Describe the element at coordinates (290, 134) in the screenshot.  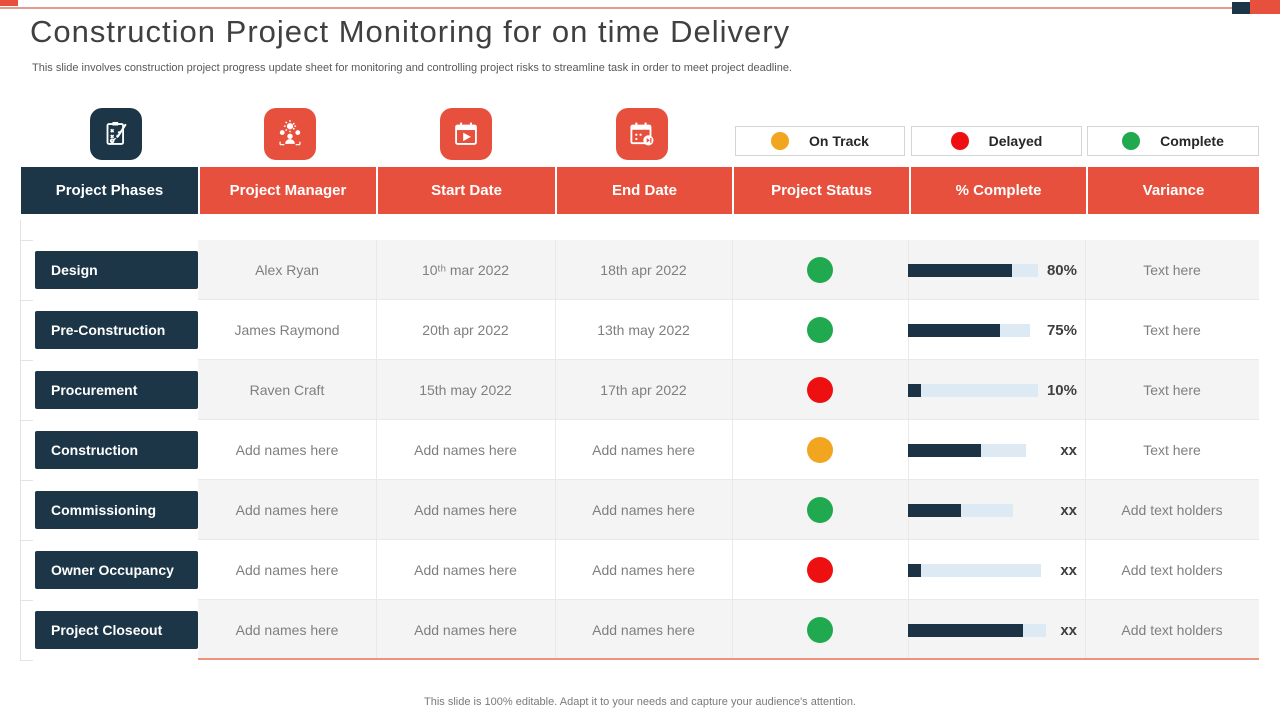
I see `manager-gears-icon` at that location.